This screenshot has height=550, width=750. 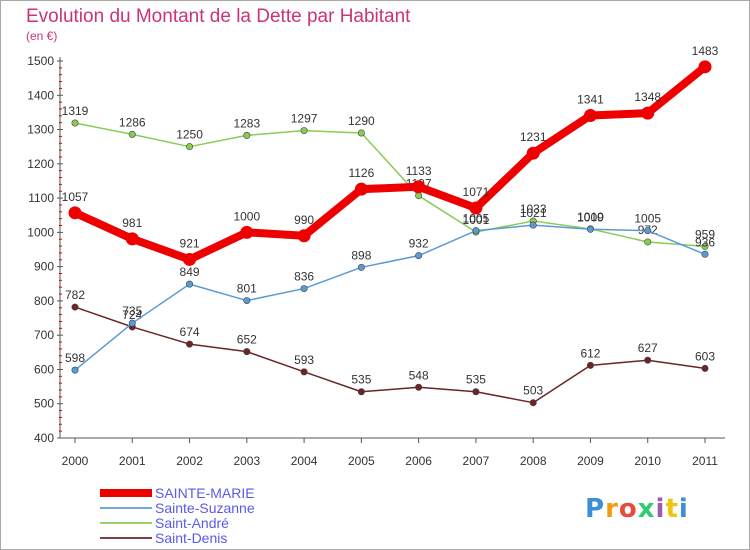 What do you see at coordinates (44, 267) in the screenshot?
I see `y-tick-label: 900` at bounding box center [44, 267].